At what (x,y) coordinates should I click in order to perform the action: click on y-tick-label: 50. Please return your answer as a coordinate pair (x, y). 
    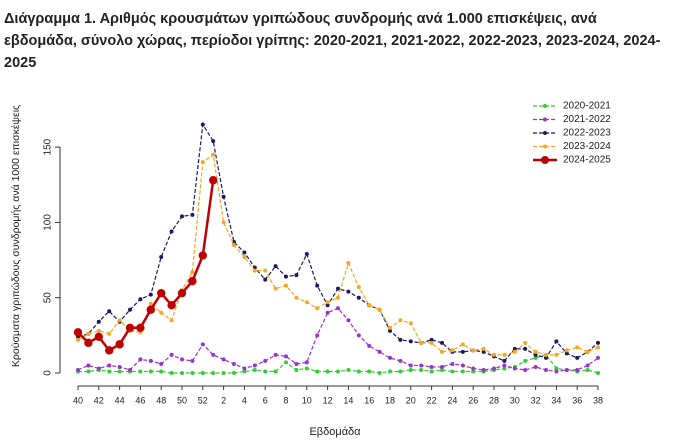
    Looking at the image, I should click on (48, 298).